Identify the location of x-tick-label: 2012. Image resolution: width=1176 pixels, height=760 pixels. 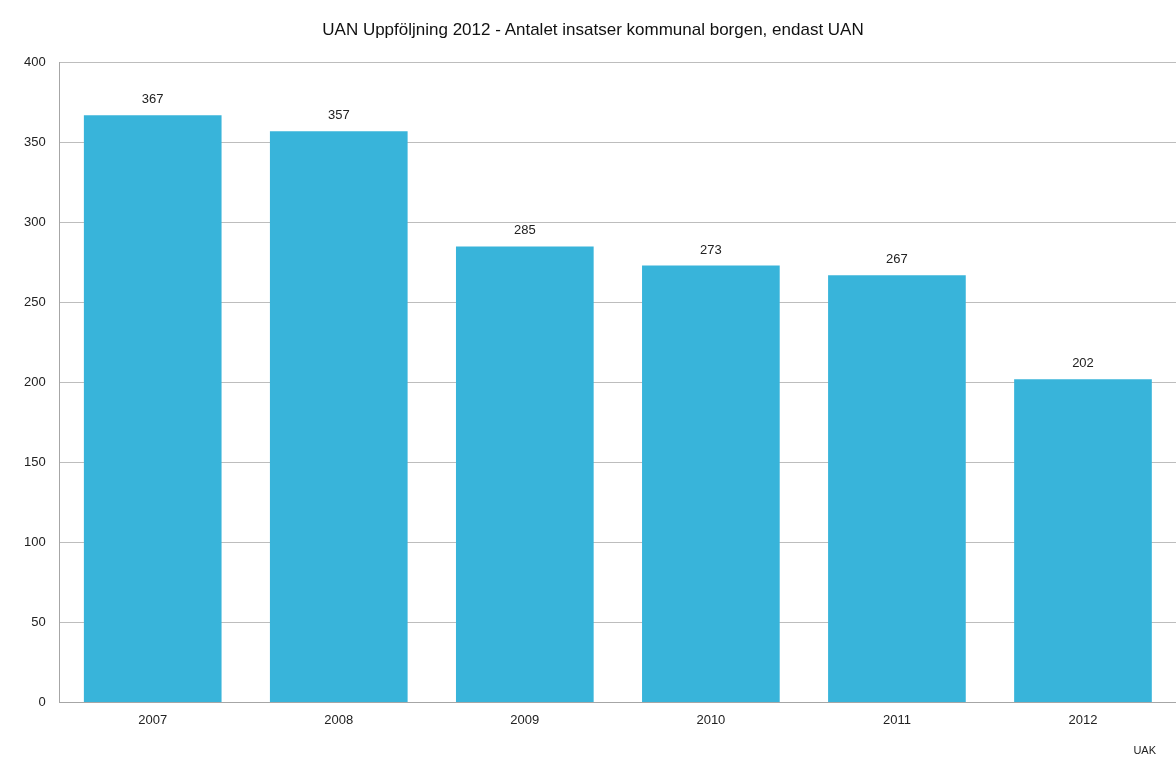
(1083, 719).